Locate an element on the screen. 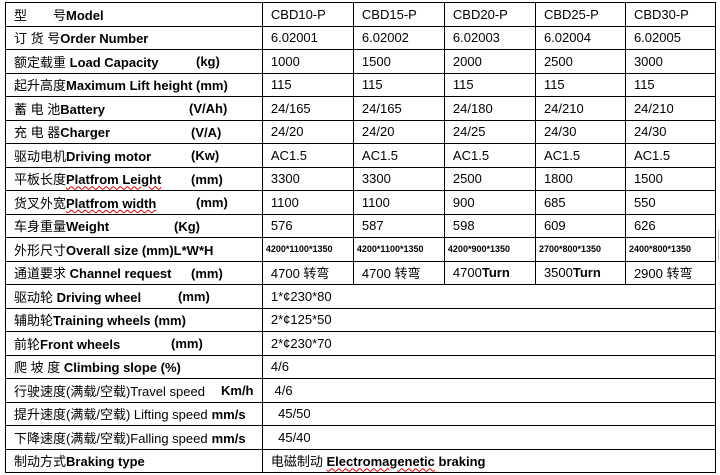 The height and width of the screenshot is (475, 720). label-cn: 驱动电机 is located at coordinates (40, 156).